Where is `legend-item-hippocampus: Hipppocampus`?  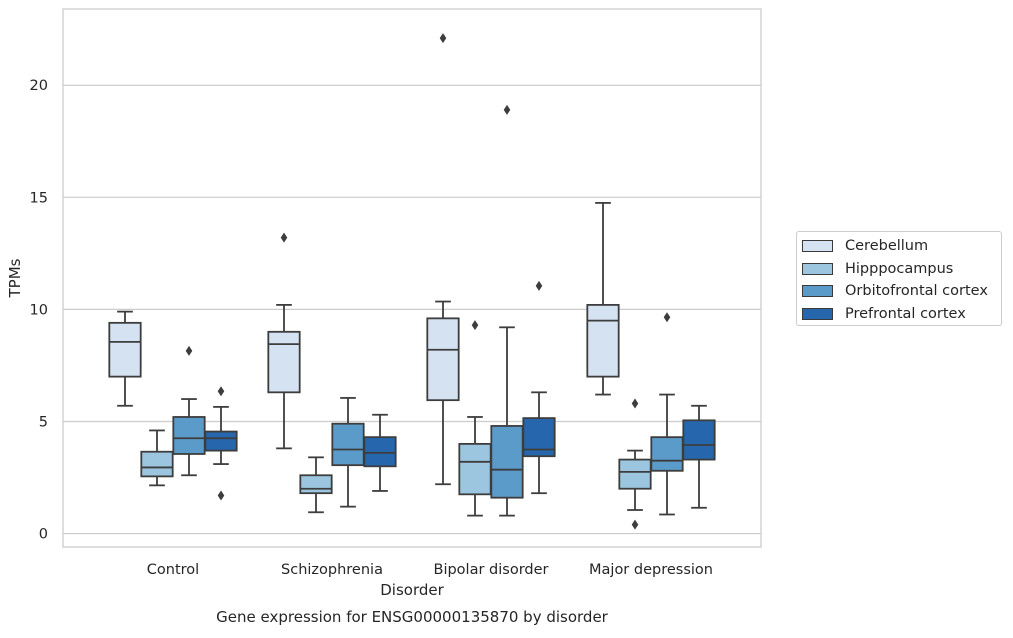
legend-item-hippocampus: Hipppocampus is located at coordinates (901, 269).